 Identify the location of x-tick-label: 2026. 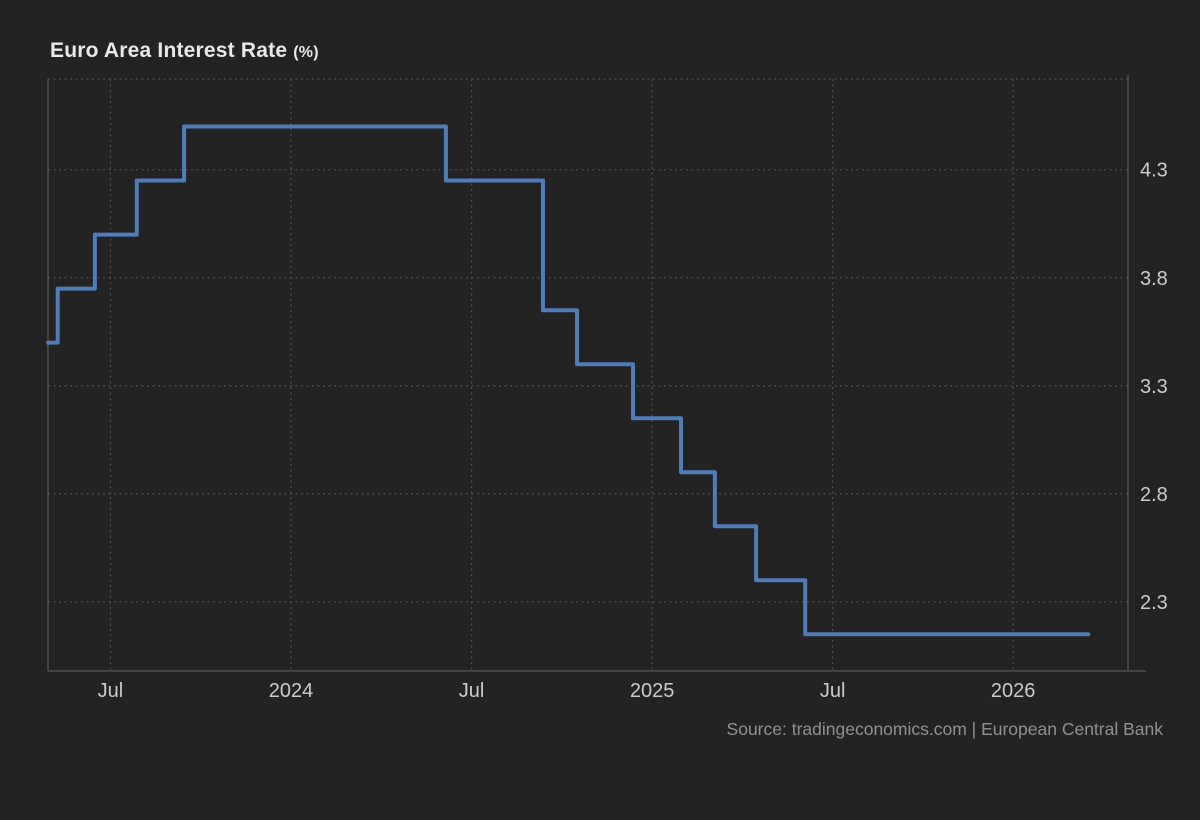
(1013, 691).